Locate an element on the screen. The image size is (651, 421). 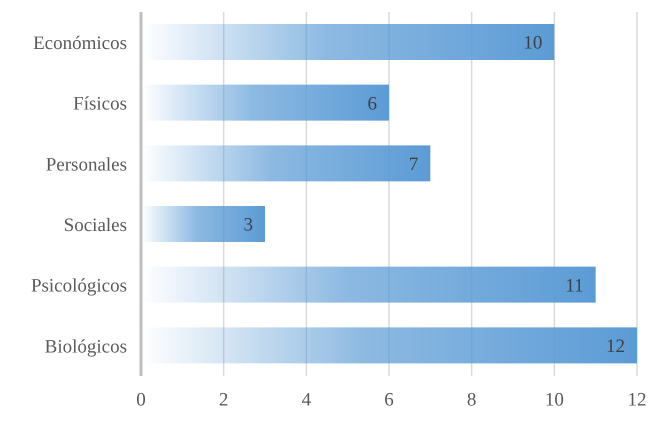
data-label: 3 is located at coordinates (248, 225).